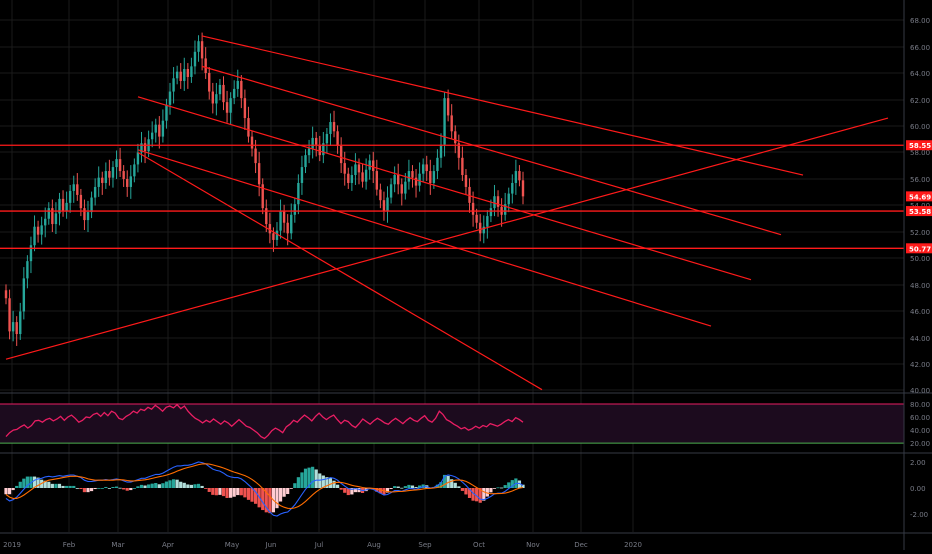 The height and width of the screenshot is (554, 932). I want to click on macd-pane, so click(264, 489).